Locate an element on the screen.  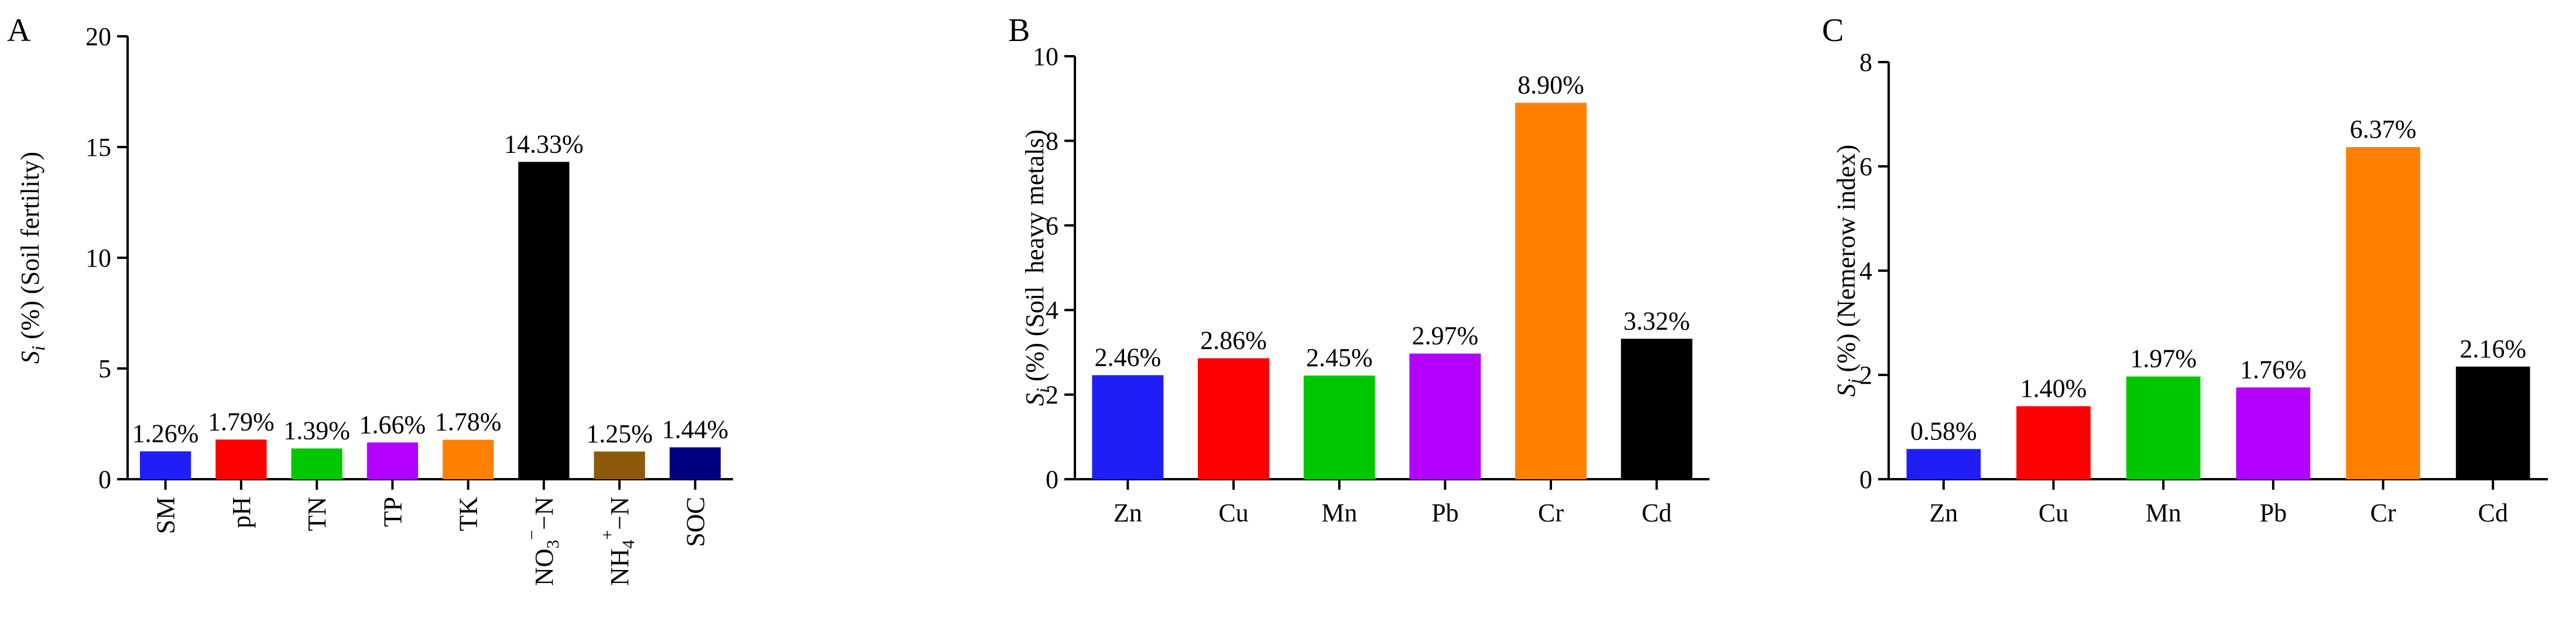
y-tick-label: 20 is located at coordinates (98, 36).